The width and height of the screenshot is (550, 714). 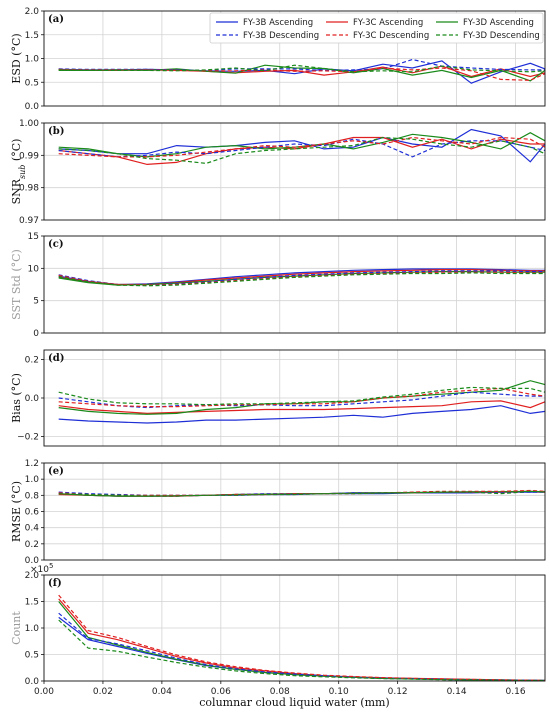 What do you see at coordinates (56, 471) in the screenshot?
I see `panel-label: (e)` at bounding box center [56, 471].